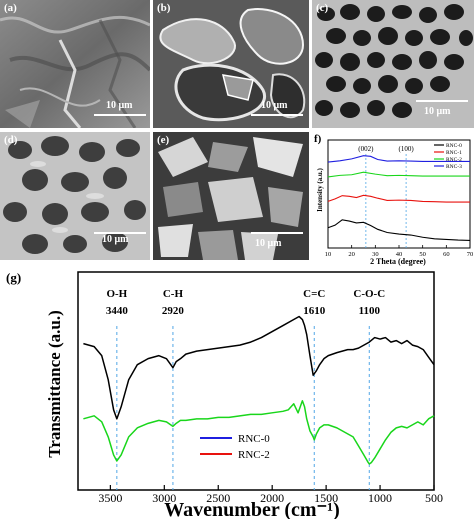 The height and width of the screenshot is (519, 474). Describe the element at coordinates (272, 498) in the screenshot. I see `chart-g-xtick-label: 2000` at that location.